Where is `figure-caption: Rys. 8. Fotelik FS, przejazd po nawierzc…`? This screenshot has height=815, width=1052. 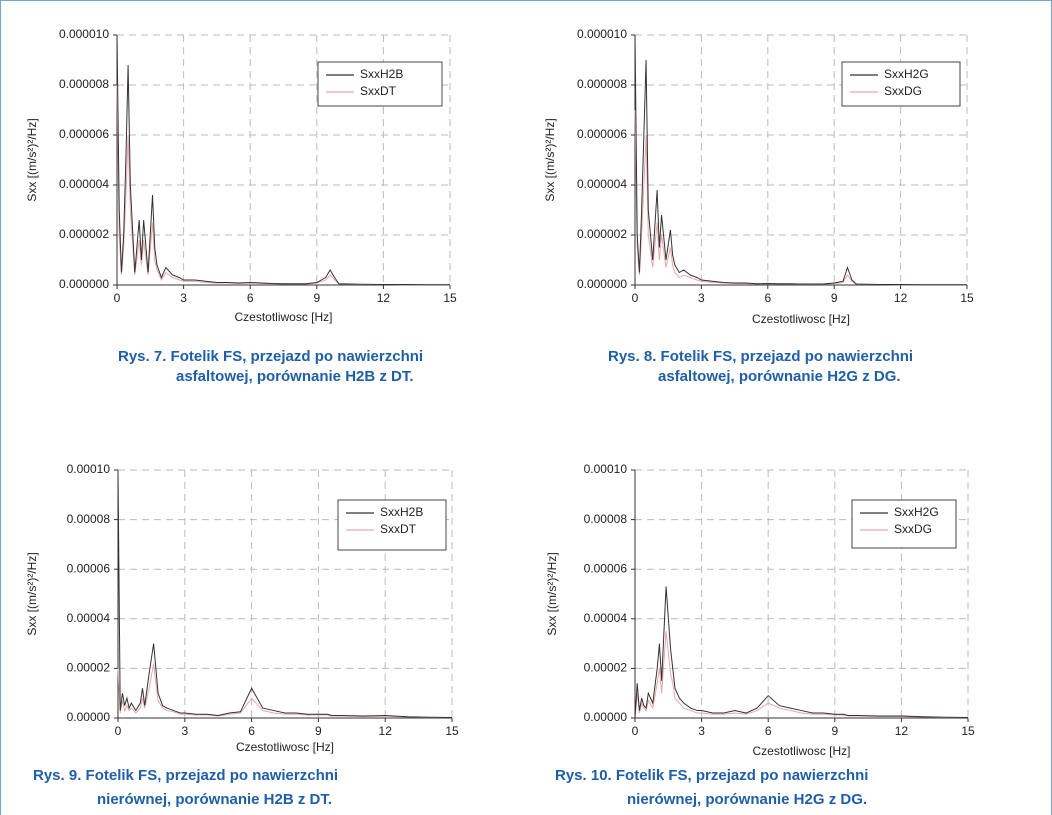
figure-caption: Rys. 8. Fotelik FS, przejazd po nawierzc… is located at coordinates (760, 356).